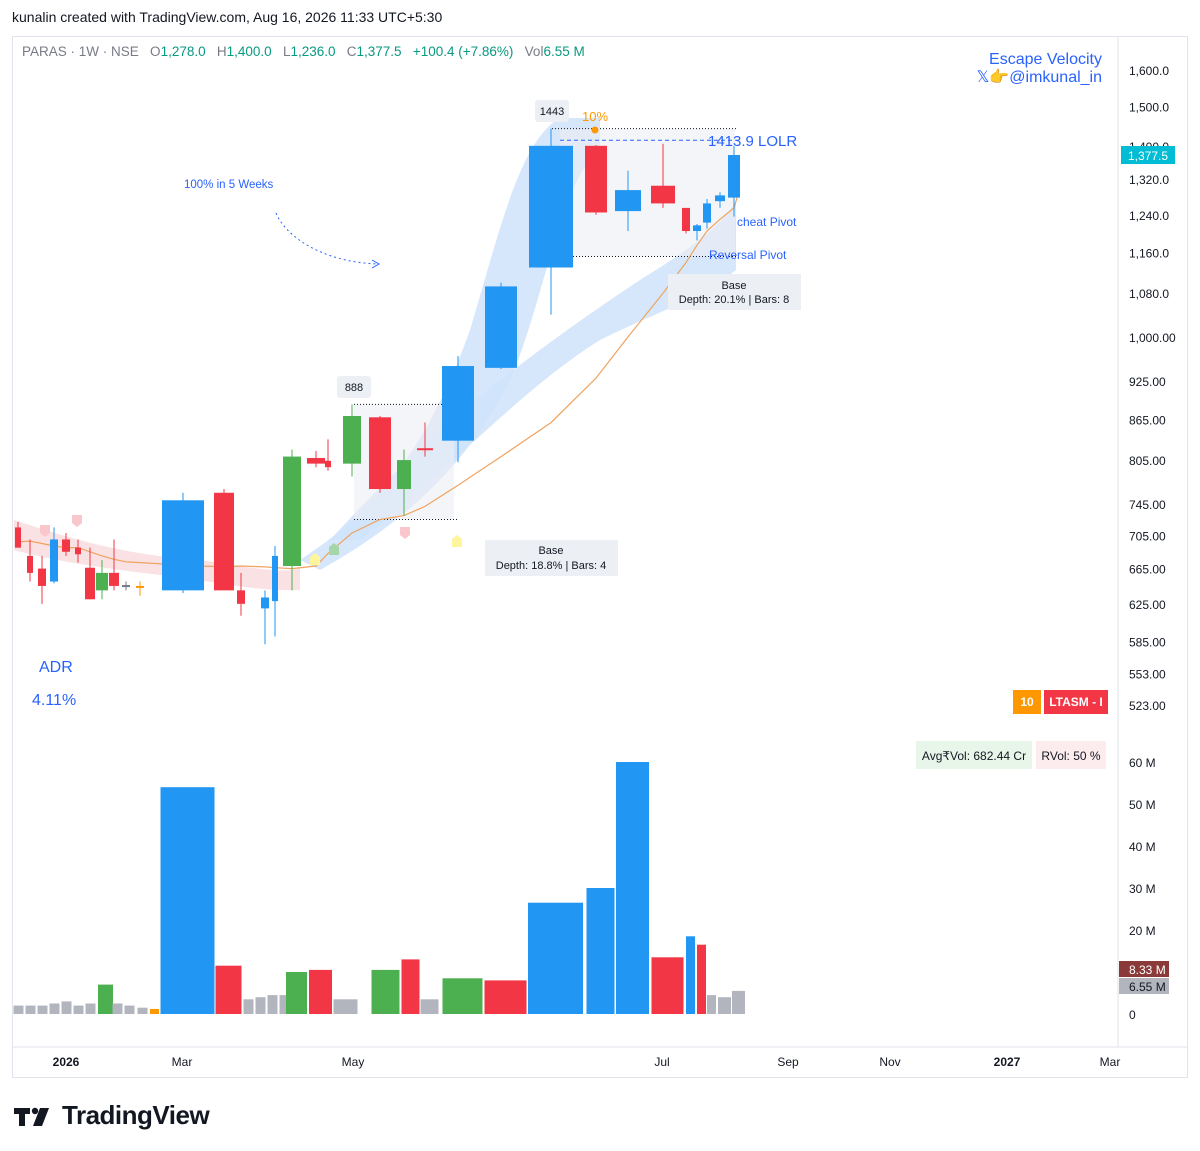  I want to click on ltasm-badge-bg, so click(1076, 702).